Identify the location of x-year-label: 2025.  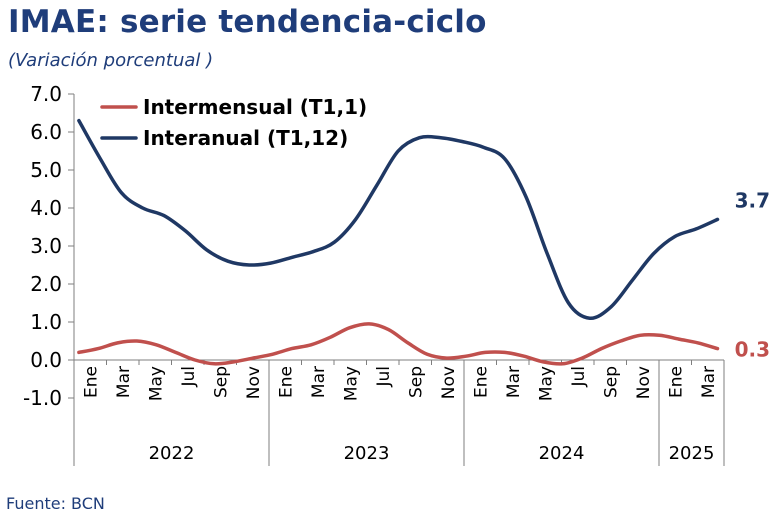
(692, 453).